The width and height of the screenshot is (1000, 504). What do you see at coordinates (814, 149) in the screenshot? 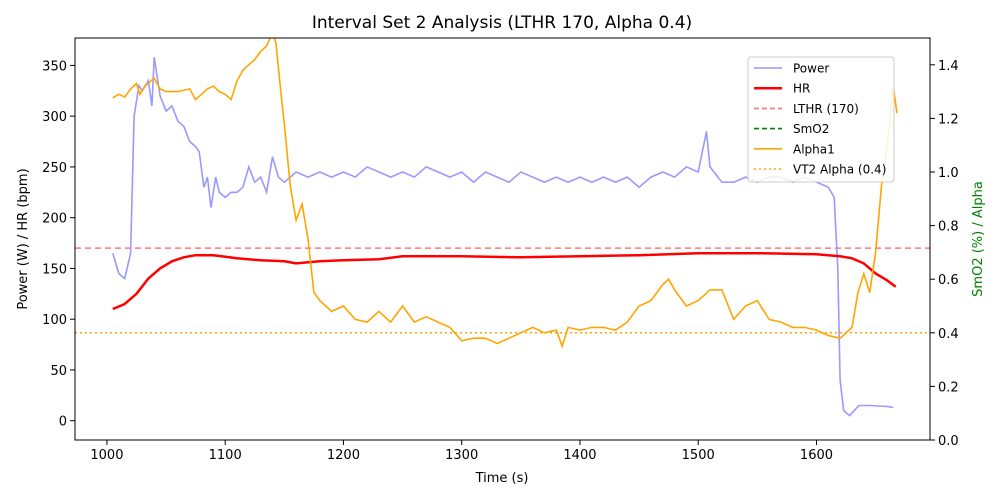
I see `legend-label: Alpha1` at bounding box center [814, 149].